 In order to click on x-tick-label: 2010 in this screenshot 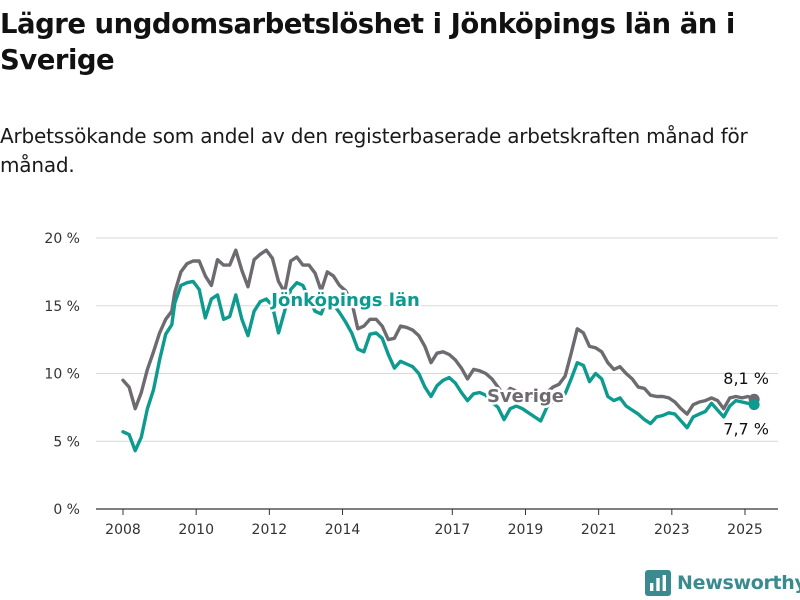, I will do `click(196, 530)`.